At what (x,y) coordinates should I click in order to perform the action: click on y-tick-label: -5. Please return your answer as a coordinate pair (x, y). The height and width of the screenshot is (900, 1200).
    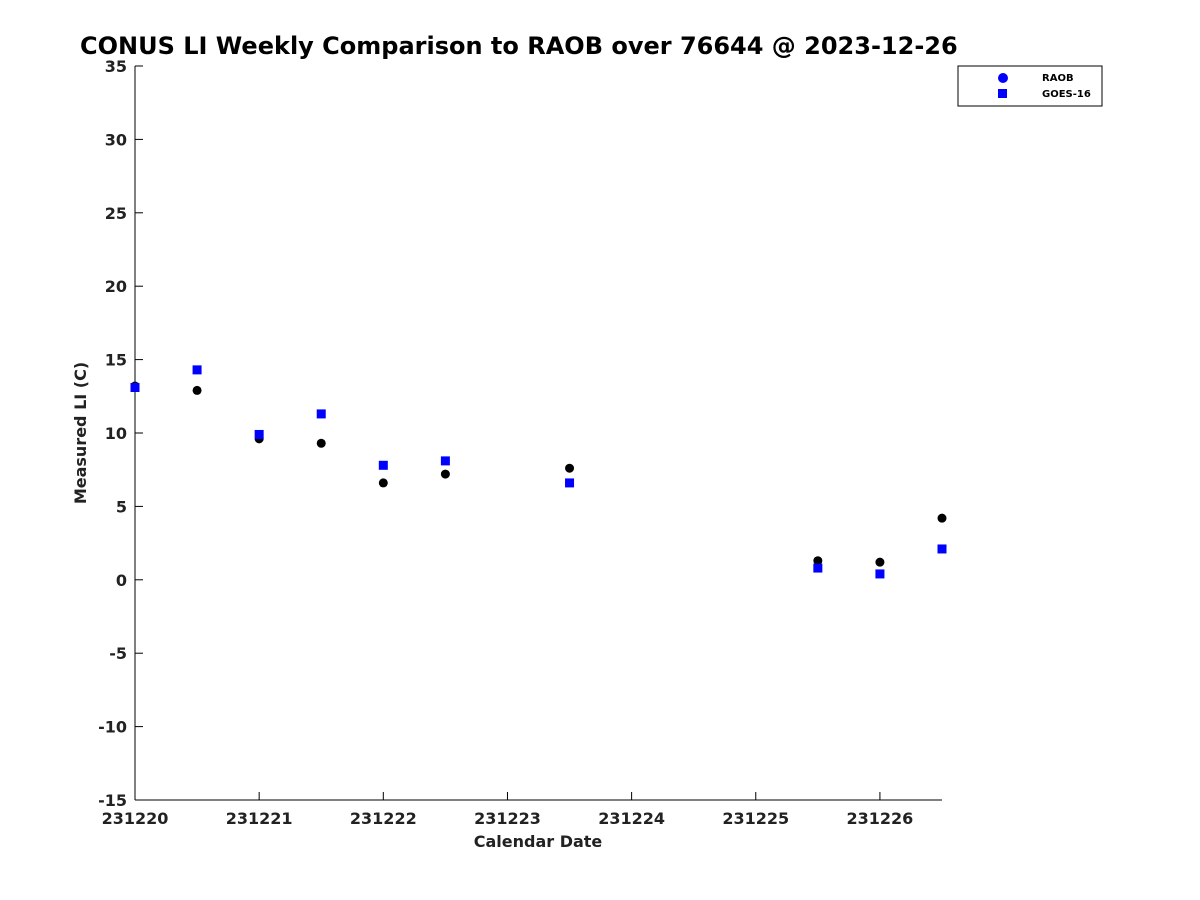
    Looking at the image, I should click on (118, 653).